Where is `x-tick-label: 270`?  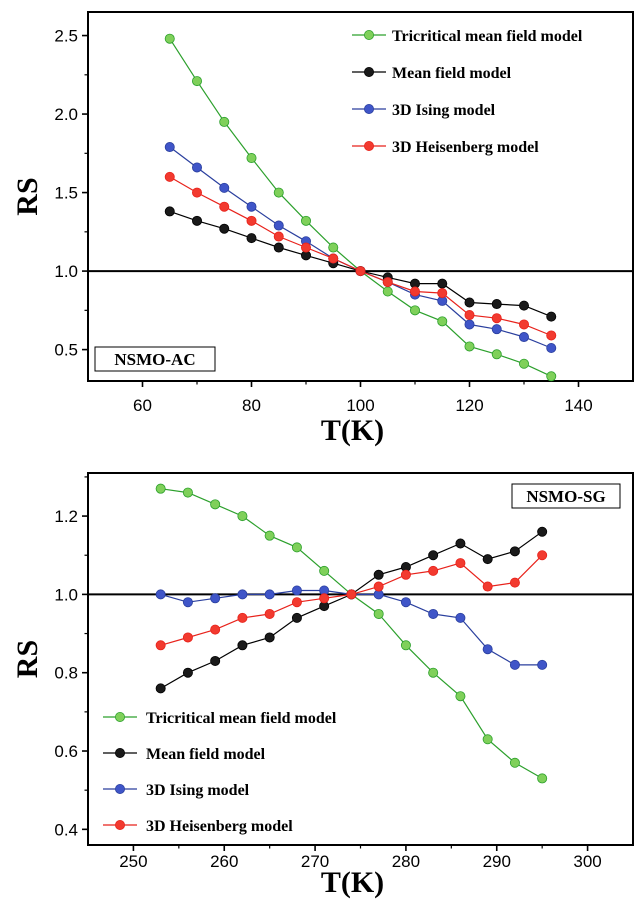 x-tick-label: 270 is located at coordinates (315, 861).